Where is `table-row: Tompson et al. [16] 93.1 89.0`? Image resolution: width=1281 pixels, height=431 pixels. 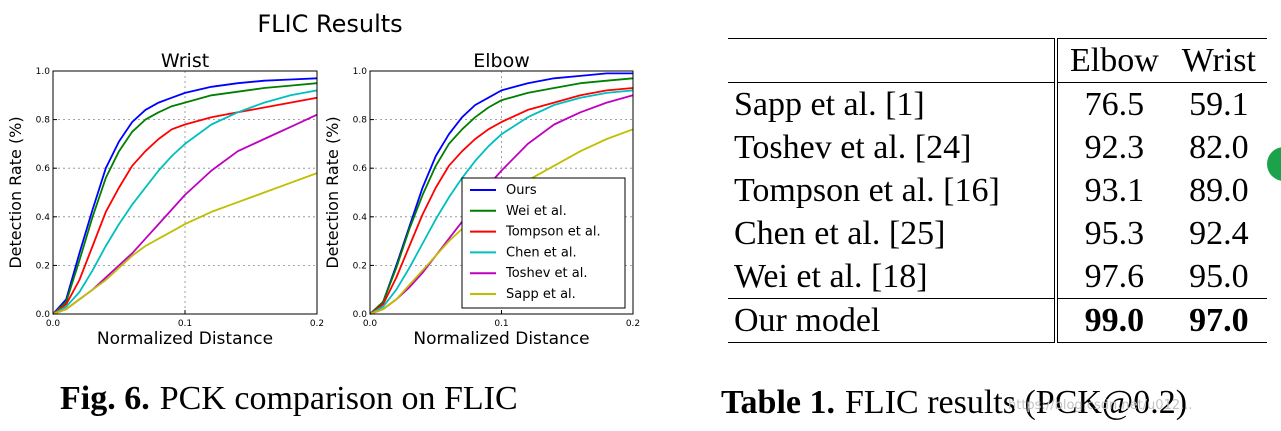
table-row: Tompson et al. [16] 93.1 89.0 is located at coordinates (997, 190).